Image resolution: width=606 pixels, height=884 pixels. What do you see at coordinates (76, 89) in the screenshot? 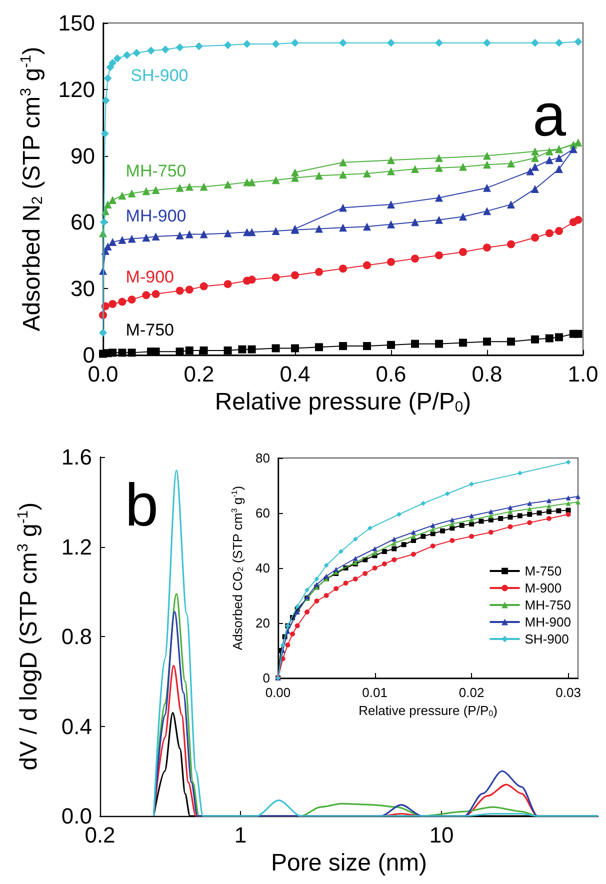
I see `y-tick-label: 120` at bounding box center [76, 89].